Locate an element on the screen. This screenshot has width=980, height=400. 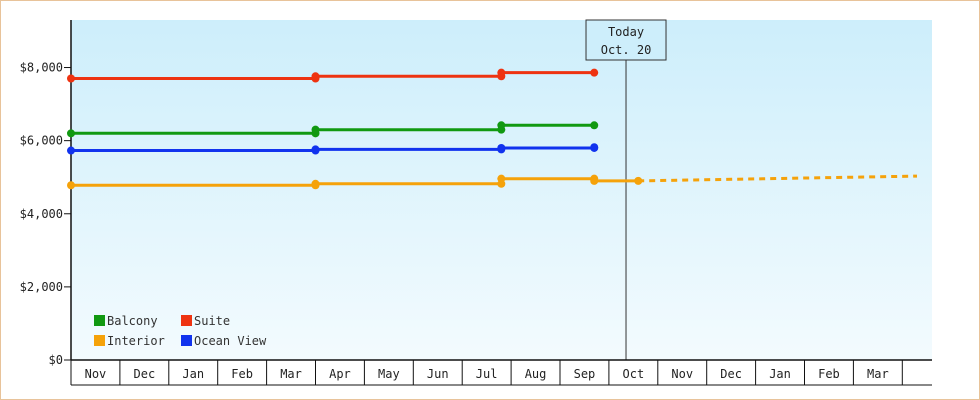
month-label: Apr is located at coordinates (340, 374).